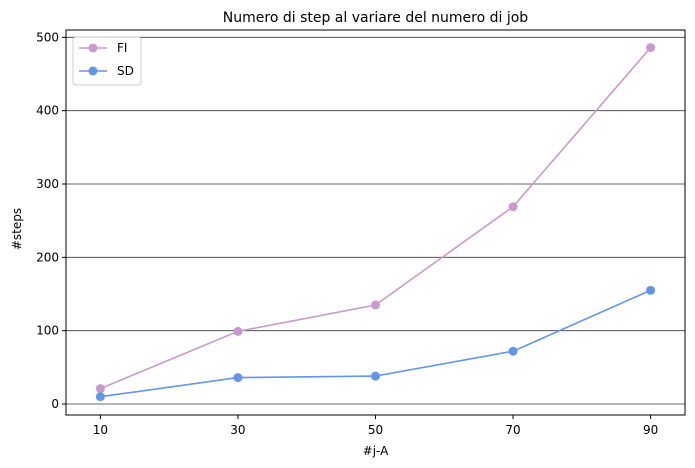 The height and width of the screenshot is (468, 695). I want to click on y-tick-label: 100, so click(47, 331).